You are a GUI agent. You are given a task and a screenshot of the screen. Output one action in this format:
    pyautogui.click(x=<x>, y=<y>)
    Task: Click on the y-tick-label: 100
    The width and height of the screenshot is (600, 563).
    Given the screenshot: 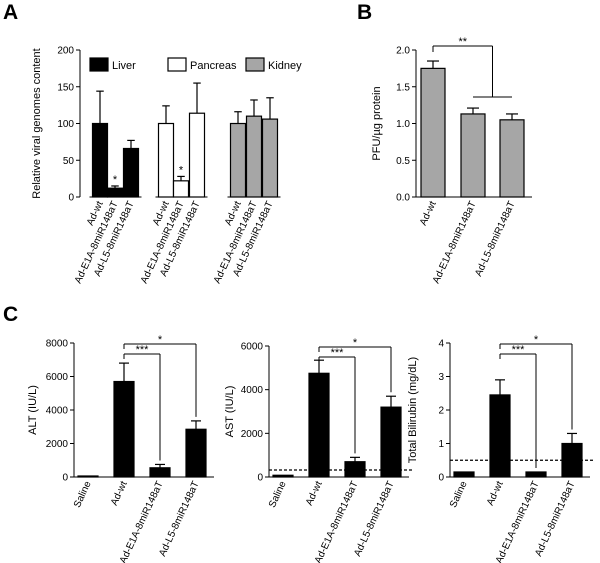 What is the action you would take?
    pyautogui.click(x=65, y=124)
    